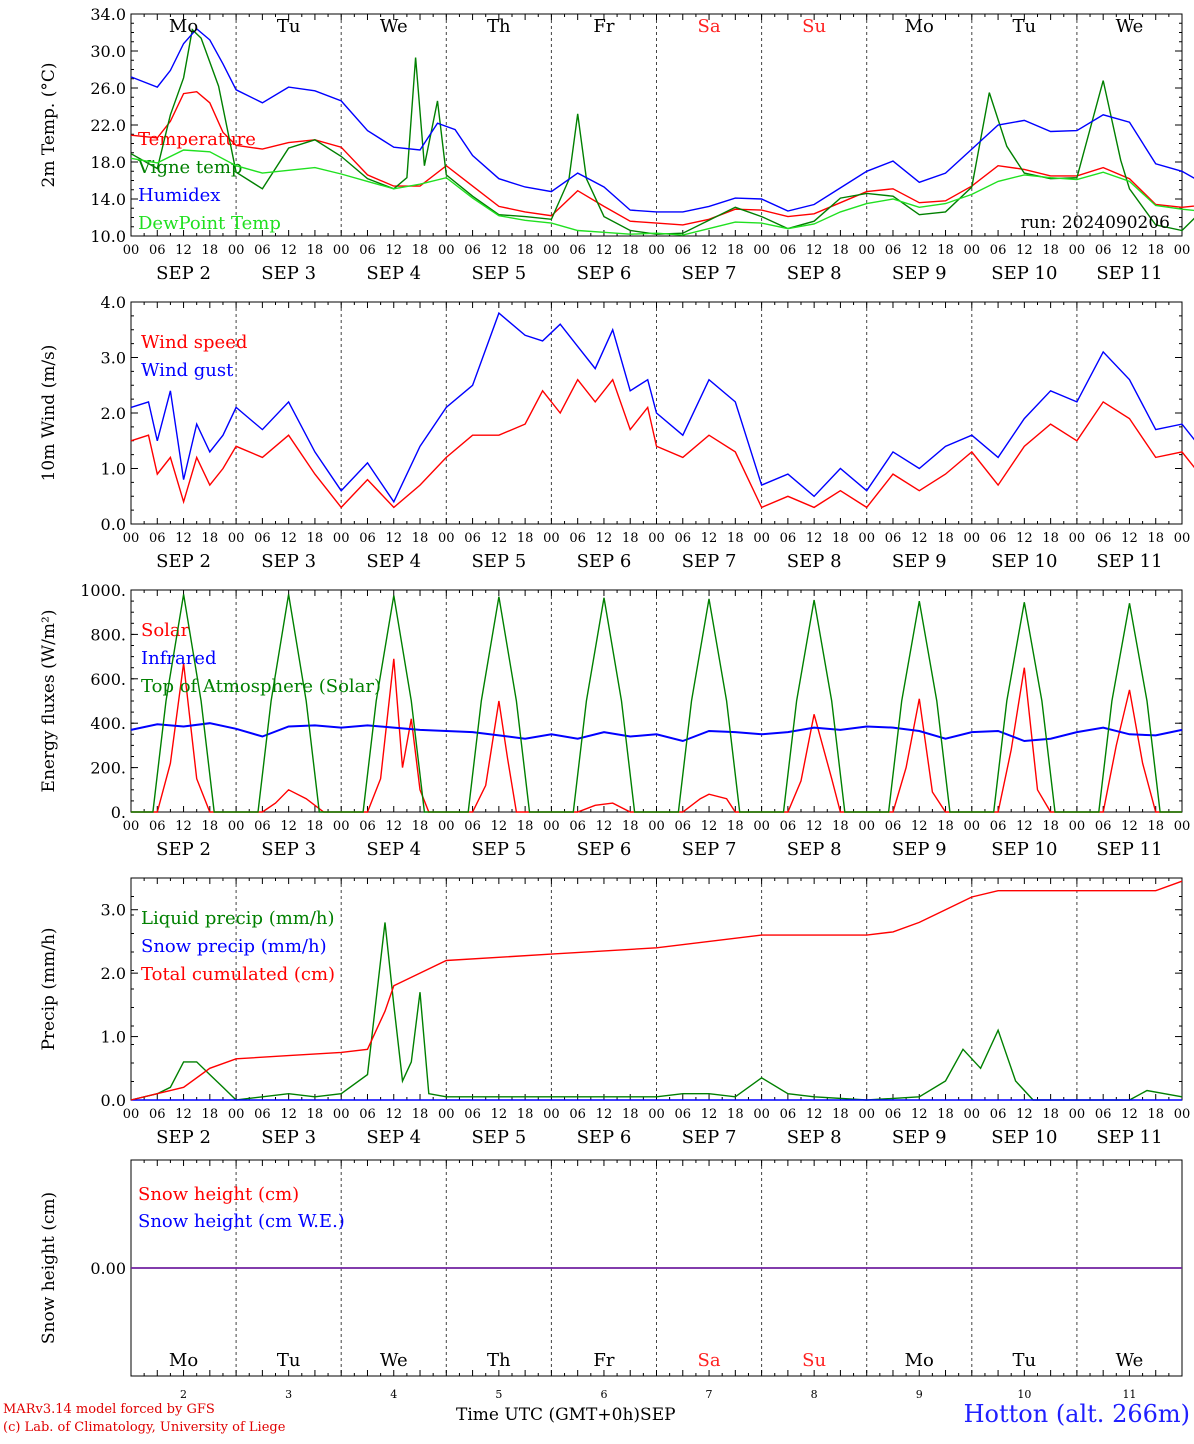 The image size is (1194, 1444). Describe the element at coordinates (178, 658) in the screenshot. I see `legend-entry: Infrared` at that location.